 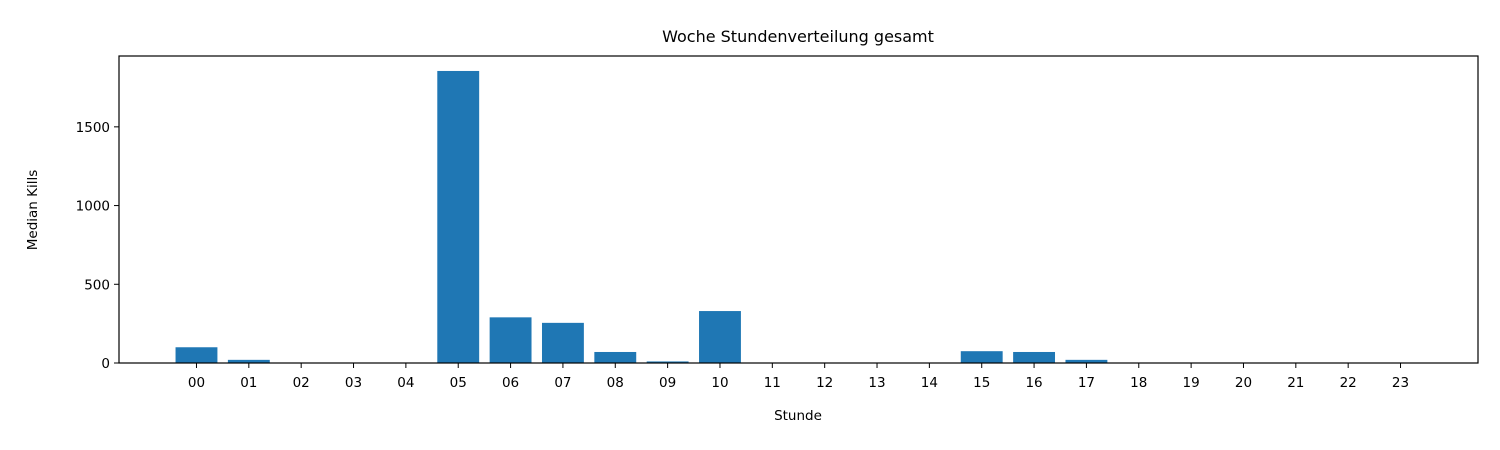 I want to click on x-tick-label: 13, so click(x=876, y=383).